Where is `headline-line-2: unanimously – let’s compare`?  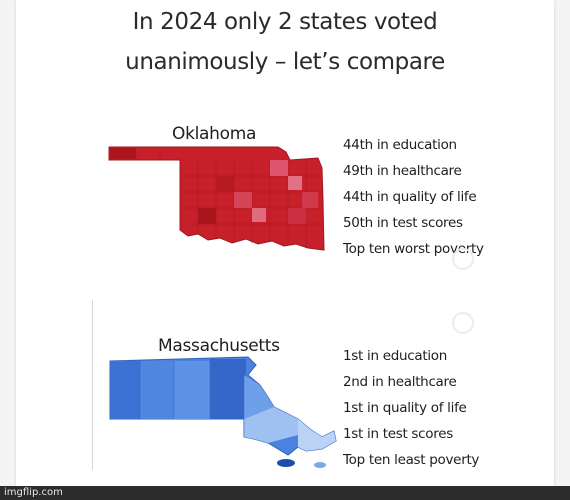 headline-line-2: unanimously – let’s compare is located at coordinates (285, 62).